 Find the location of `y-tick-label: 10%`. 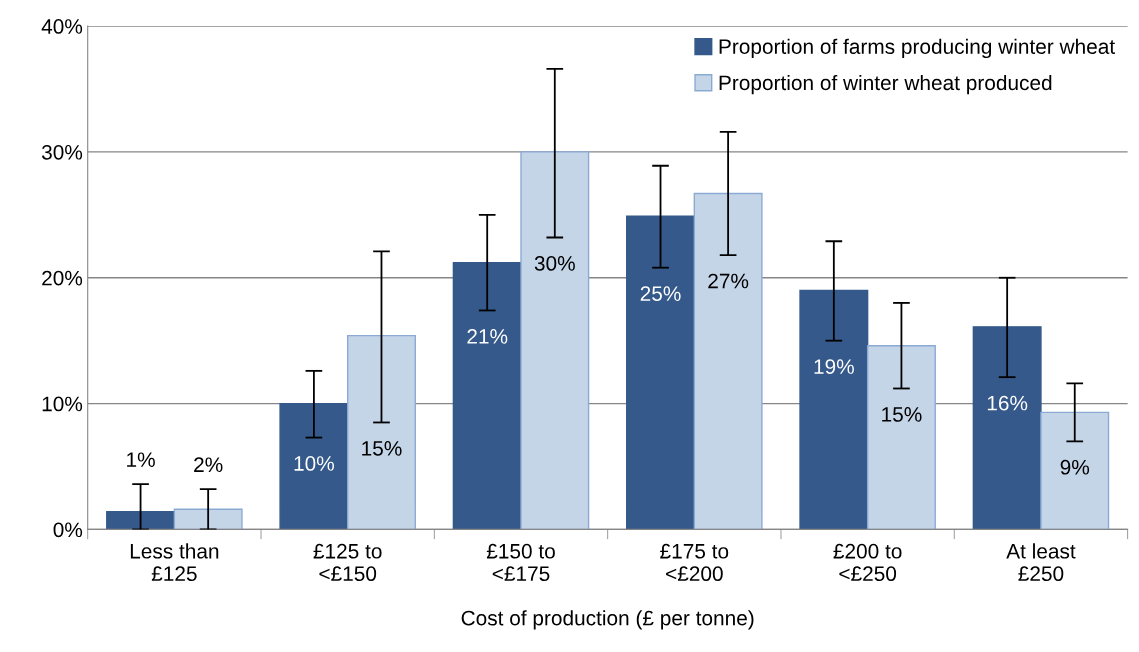

y-tick-label: 10% is located at coordinates (62, 404).